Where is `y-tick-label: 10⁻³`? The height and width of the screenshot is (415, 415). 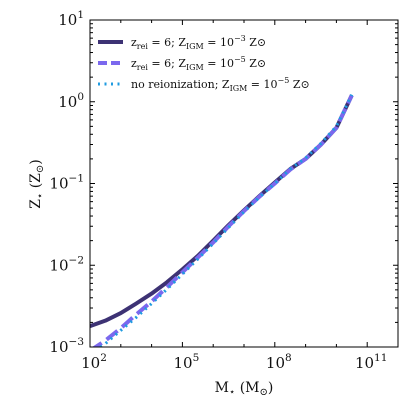 y-tick-label: 10⁻³ is located at coordinates (66, 346).